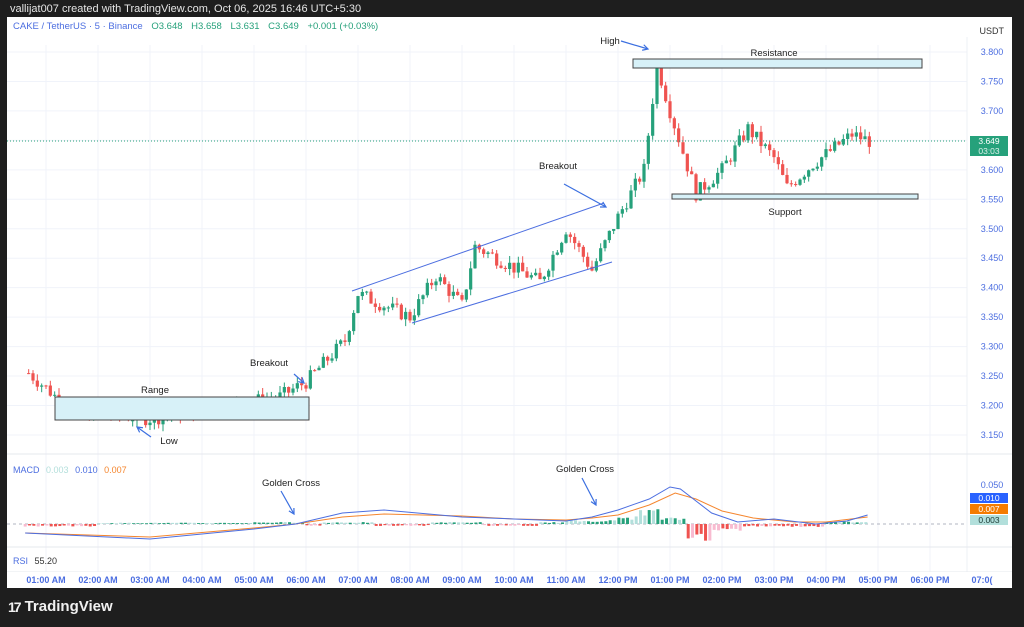 The width and height of the screenshot is (1024, 627). Describe the element at coordinates (70, 470) in the screenshot. I see `macd-legend: MACD 0.003 0.010 0.007` at that location.